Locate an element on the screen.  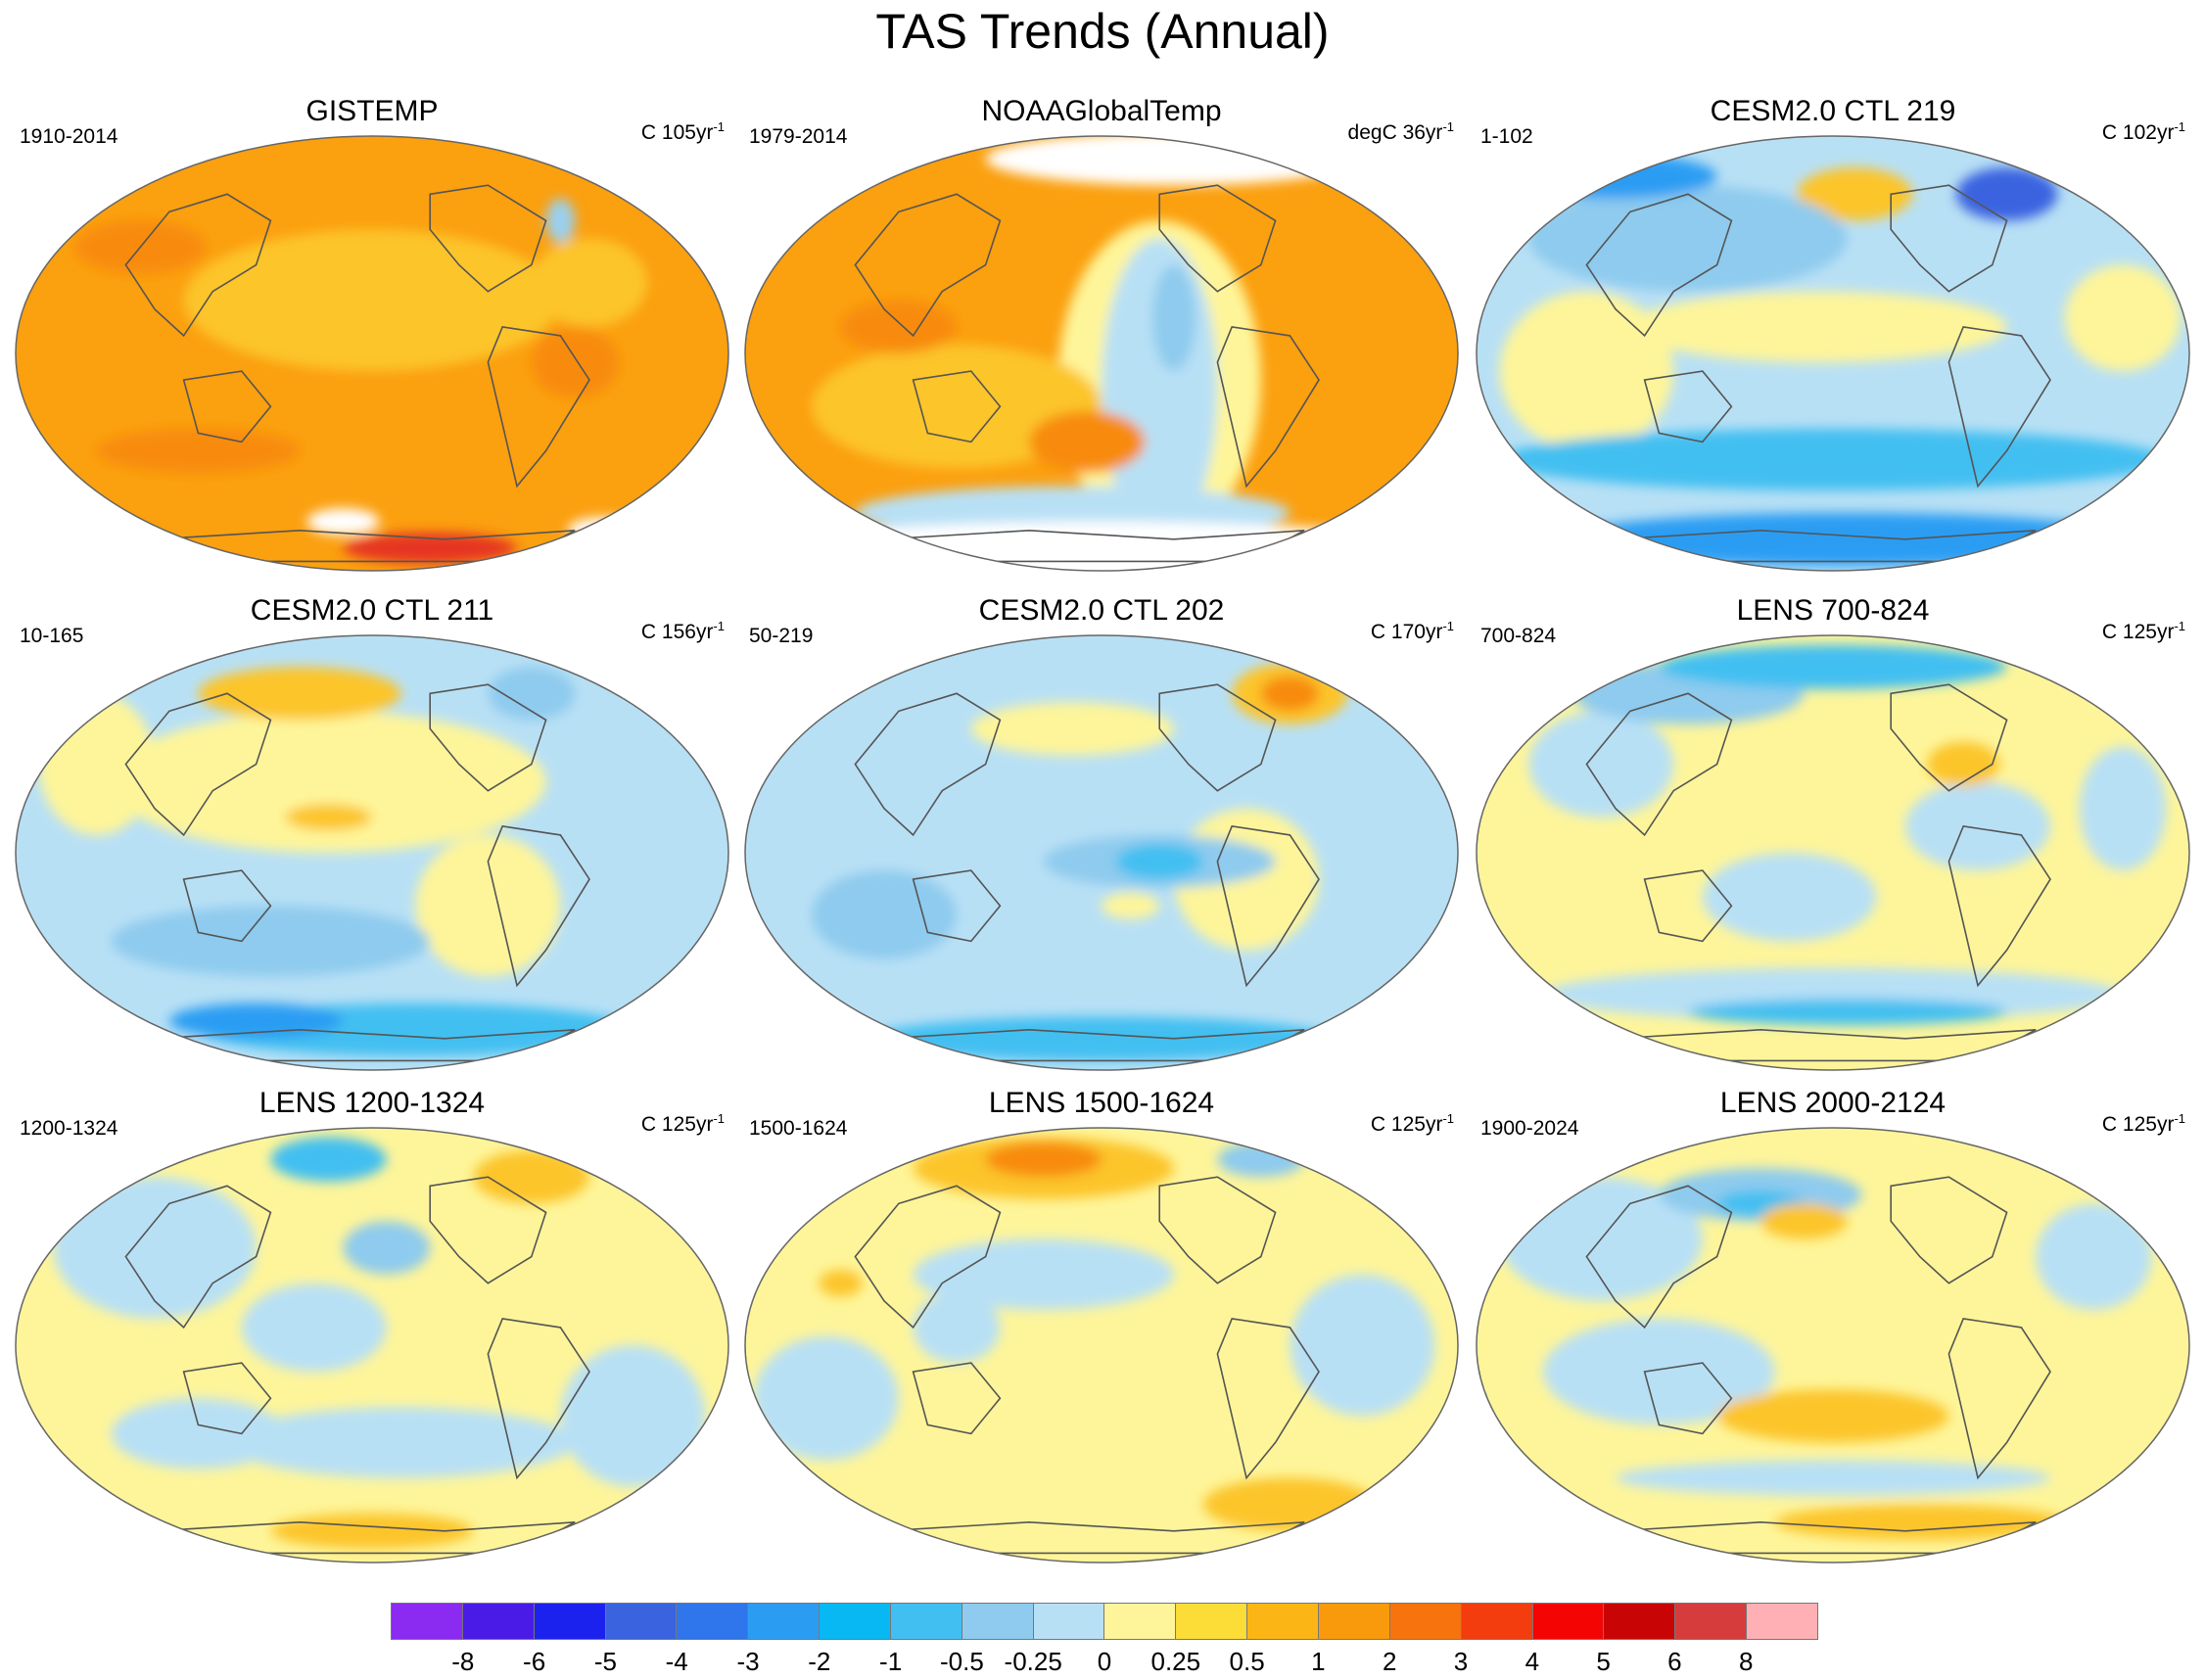
panel-title: CESM2.0 CTL 211 is located at coordinates (372, 610).